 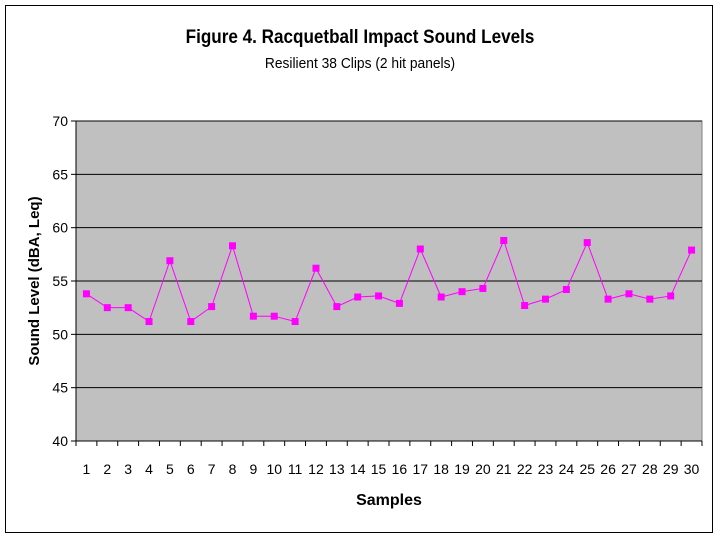 What do you see at coordinates (629, 469) in the screenshot?
I see `x-tick-label: 27` at bounding box center [629, 469].